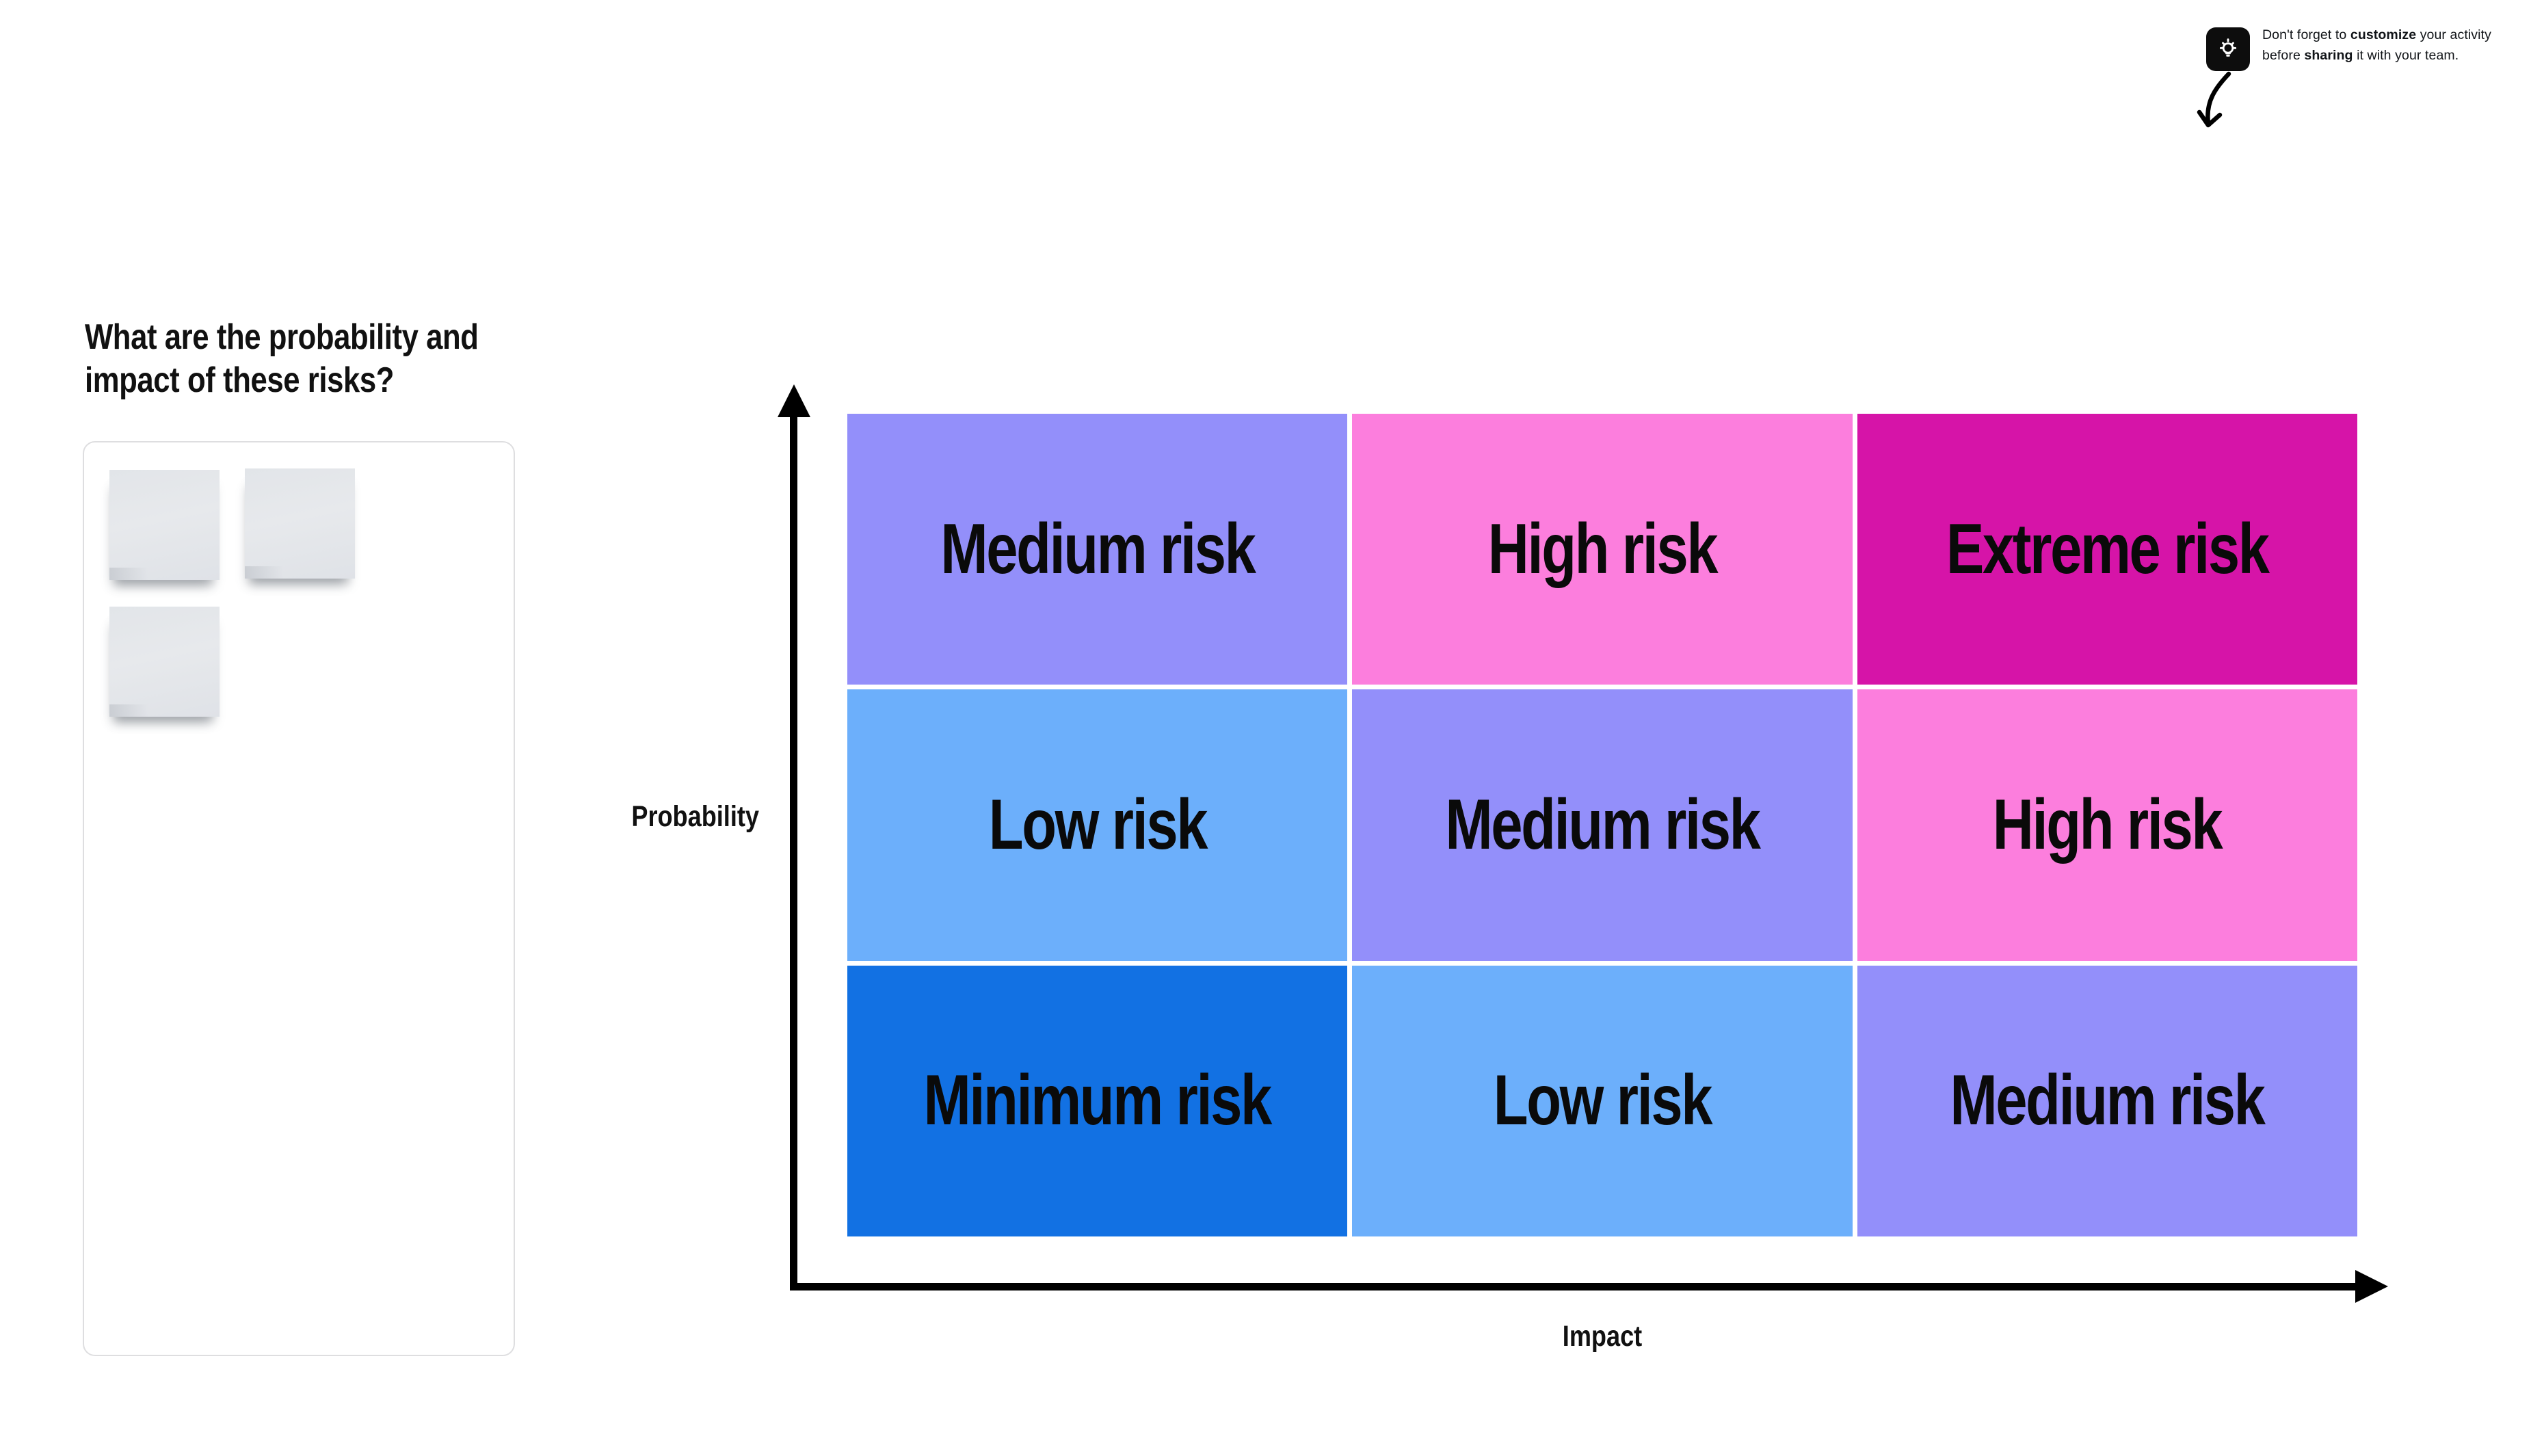 The width and height of the screenshot is (2544, 1456). I want to click on matrix-cell-r0c0: Medium risk, so click(1097, 549).